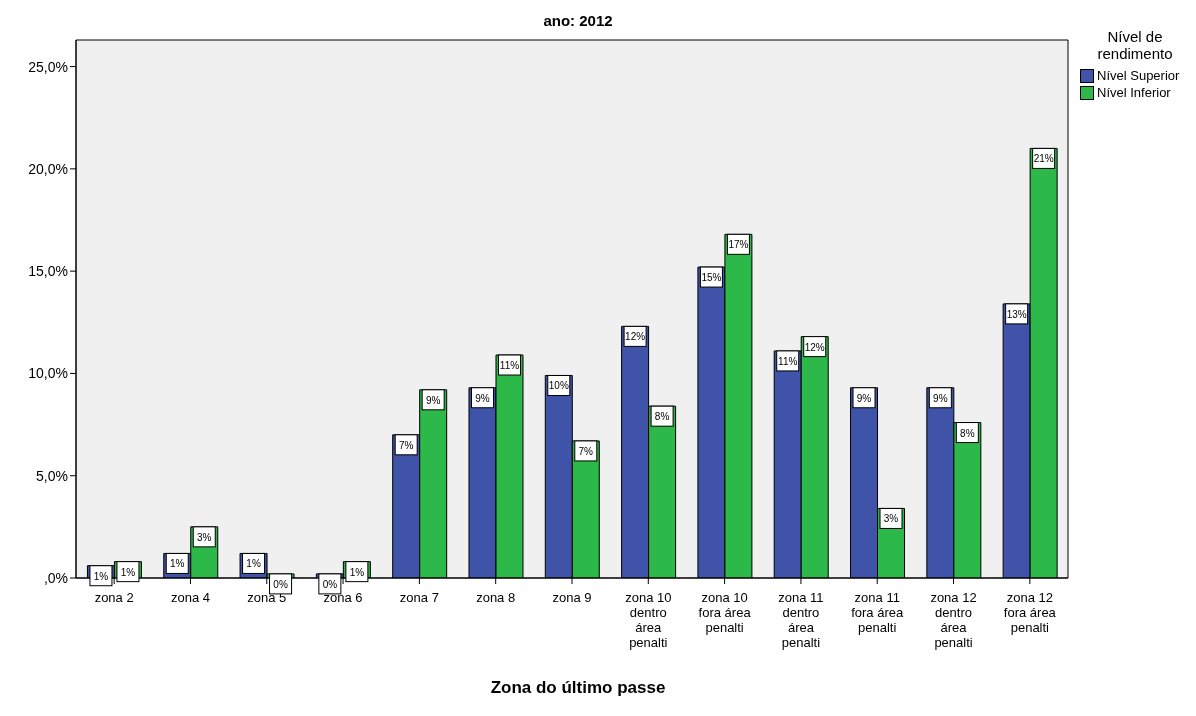 This screenshot has width=1196, height=716. Describe the element at coordinates (648, 620) in the screenshot. I see `x-tick-label: zona 10 dentro área penalti` at that location.